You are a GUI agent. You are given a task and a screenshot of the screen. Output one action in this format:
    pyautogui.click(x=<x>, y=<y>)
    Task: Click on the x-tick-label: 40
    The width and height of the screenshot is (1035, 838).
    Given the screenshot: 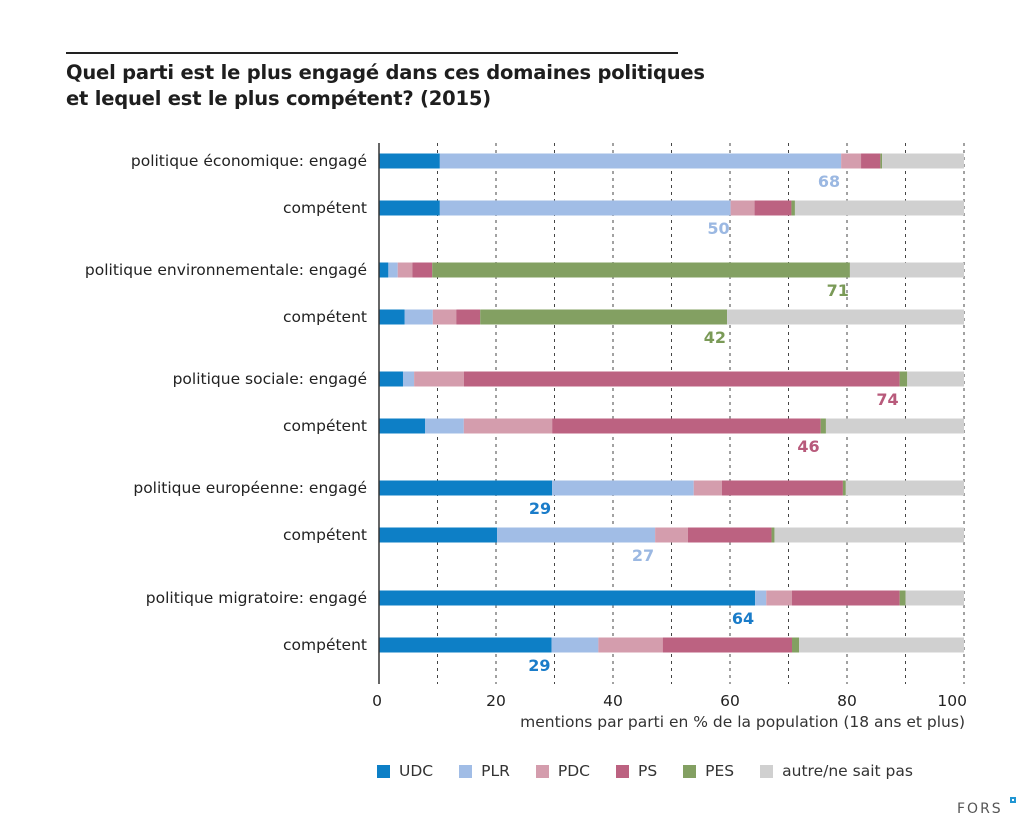 What is the action you would take?
    pyautogui.click(x=613, y=701)
    